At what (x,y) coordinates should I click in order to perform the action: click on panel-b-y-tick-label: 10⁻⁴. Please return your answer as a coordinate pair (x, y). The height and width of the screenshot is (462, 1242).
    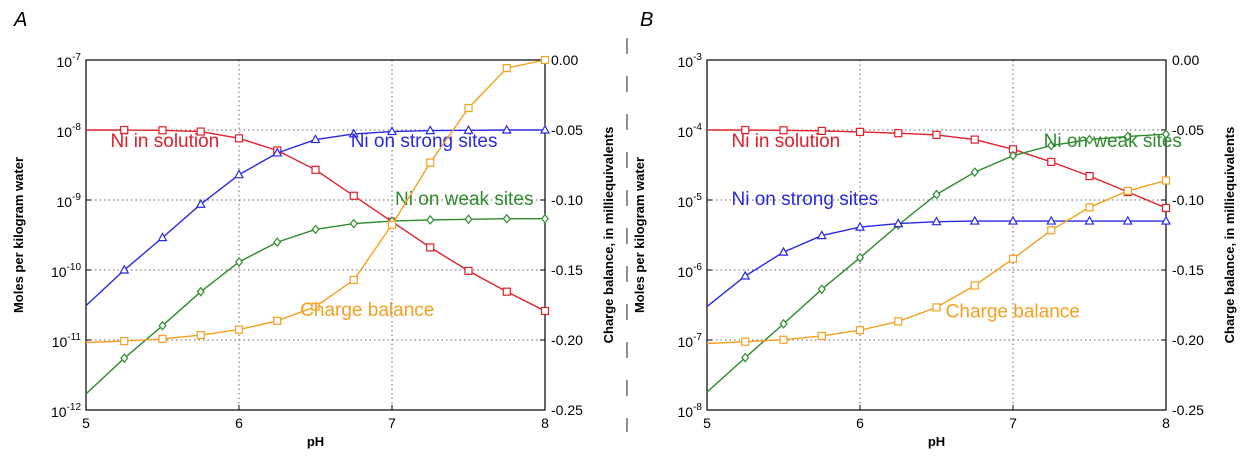
    Looking at the image, I should click on (690, 131).